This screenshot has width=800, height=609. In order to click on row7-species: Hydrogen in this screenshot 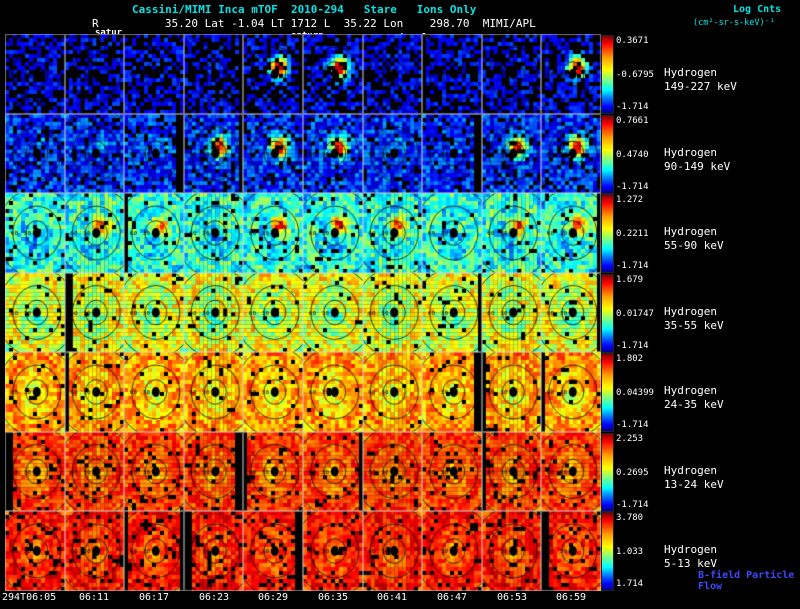, I will do `click(690, 549)`.